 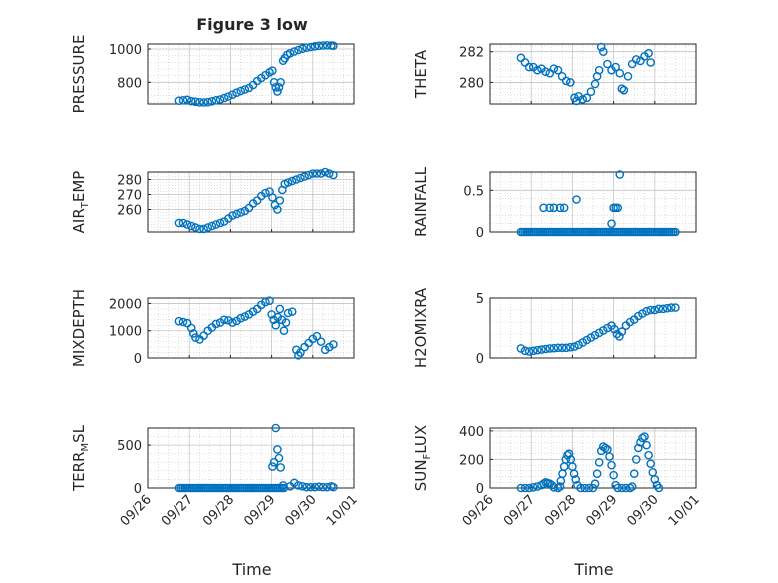 What do you see at coordinates (252, 24) in the screenshot?
I see `figure-title: Figure 3 low` at bounding box center [252, 24].